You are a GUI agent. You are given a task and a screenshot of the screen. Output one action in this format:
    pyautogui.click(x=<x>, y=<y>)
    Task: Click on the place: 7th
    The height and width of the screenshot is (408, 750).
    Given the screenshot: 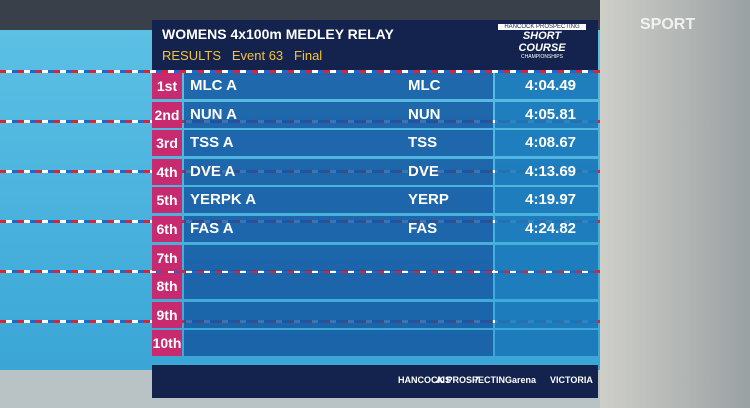 What is the action you would take?
    pyautogui.click(x=167, y=257)
    